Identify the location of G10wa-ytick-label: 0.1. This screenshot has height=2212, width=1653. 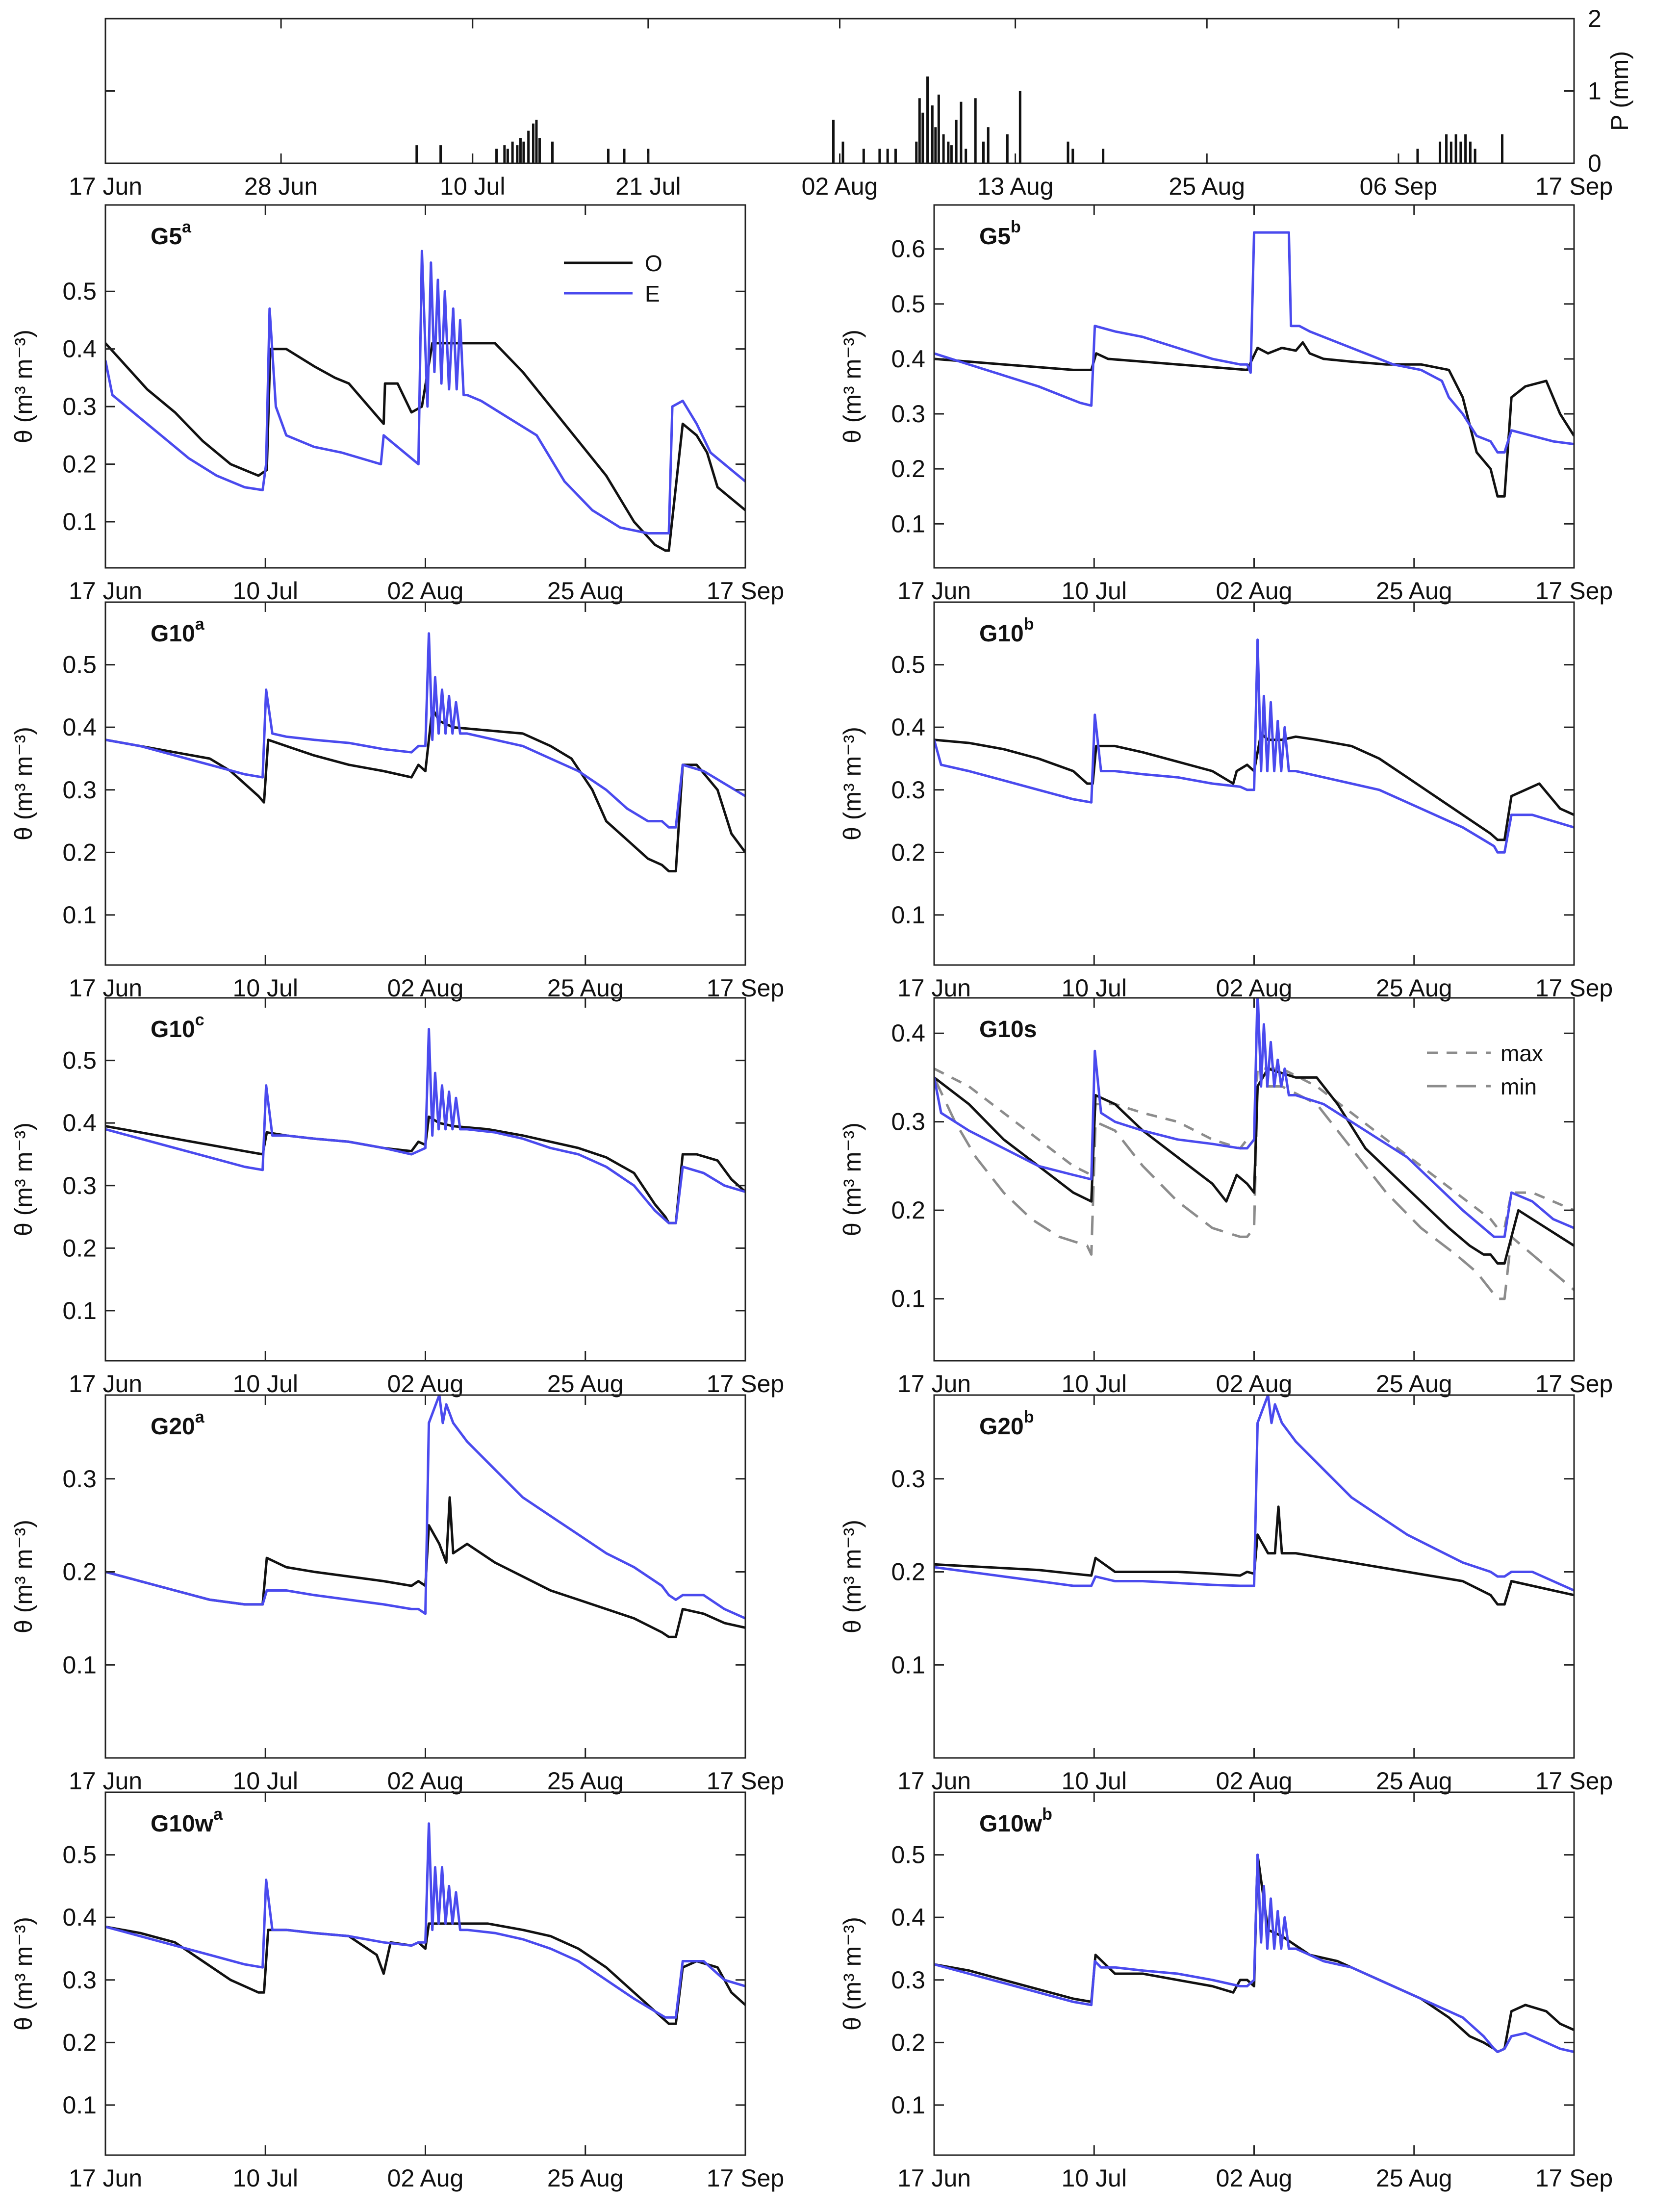
(80, 2105).